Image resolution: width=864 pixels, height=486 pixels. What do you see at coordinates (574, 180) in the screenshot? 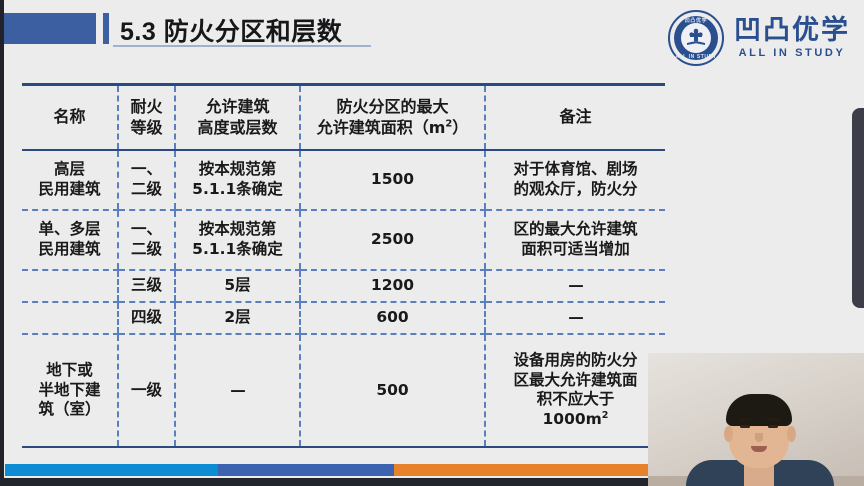
I see `cell-remark-line-1-2: 对于体育馆、剧场 的观众厅，防火分` at bounding box center [574, 180].